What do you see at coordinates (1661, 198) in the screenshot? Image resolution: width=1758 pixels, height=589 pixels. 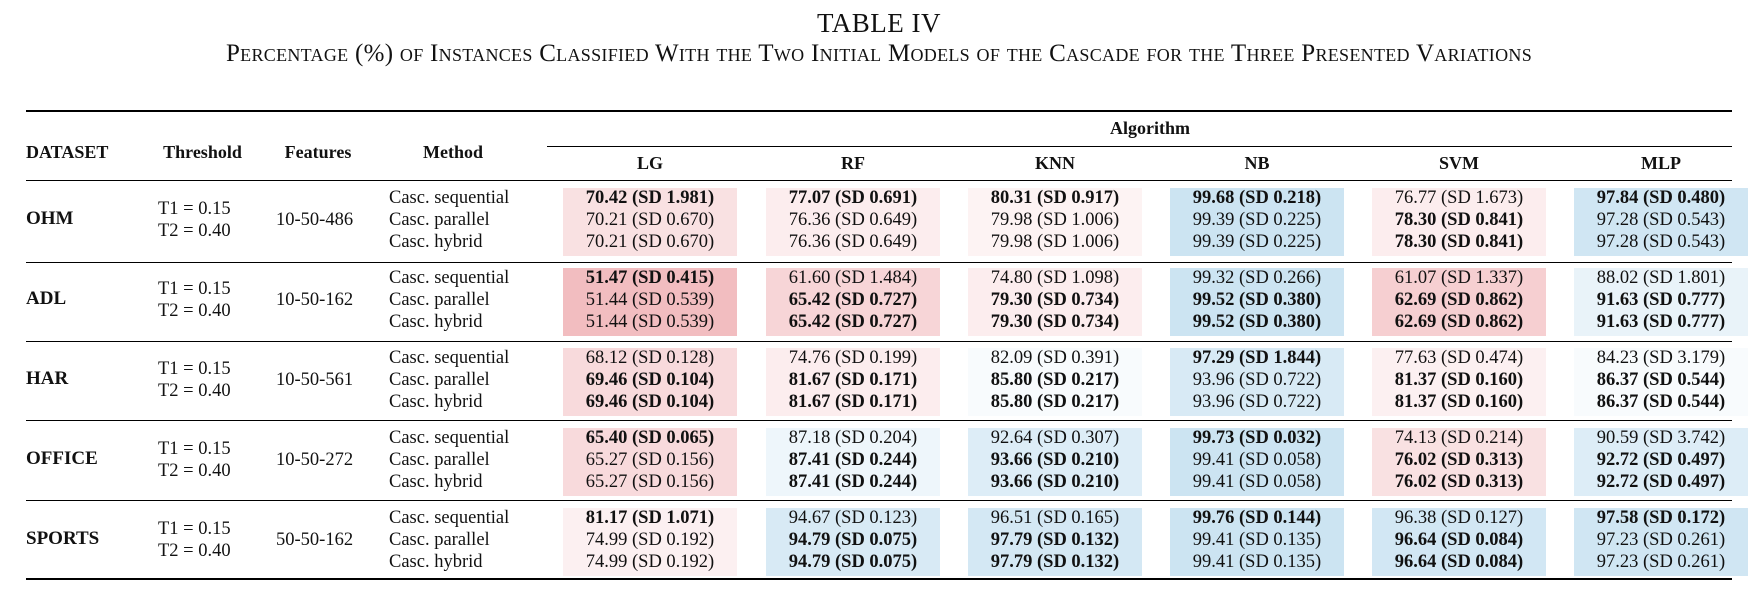 I see `value-cell: 97.84 (SD 0.480)` at bounding box center [1661, 198].